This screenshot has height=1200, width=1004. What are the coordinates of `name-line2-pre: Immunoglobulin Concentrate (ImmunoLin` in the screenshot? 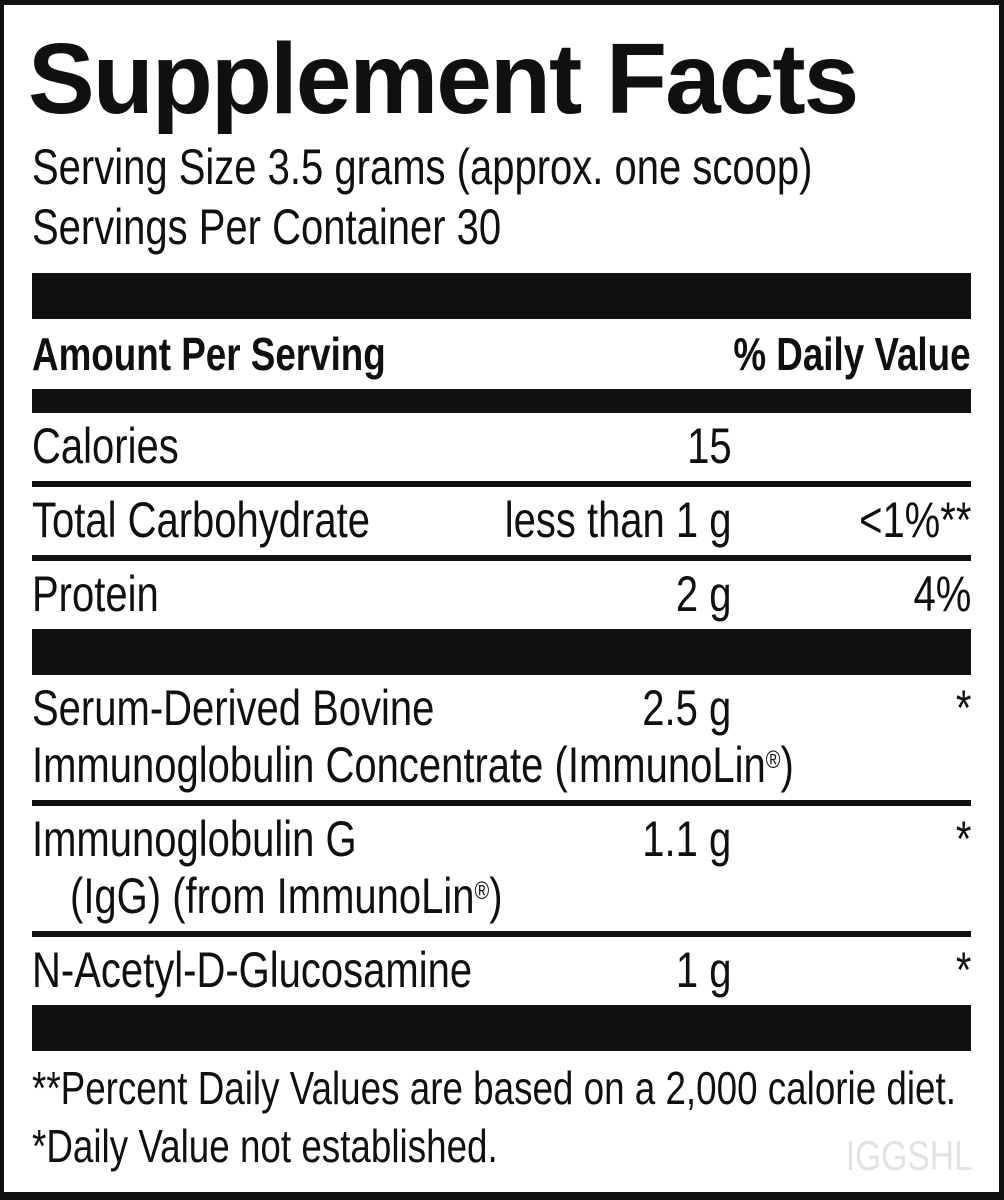 It's located at (399, 764).